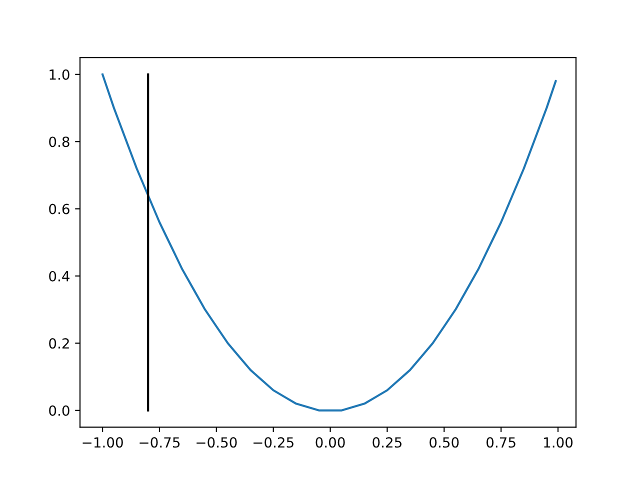 This screenshot has width=640, height=480. What do you see at coordinates (59, 343) in the screenshot?
I see `y-tick-label: 0.2` at bounding box center [59, 343].